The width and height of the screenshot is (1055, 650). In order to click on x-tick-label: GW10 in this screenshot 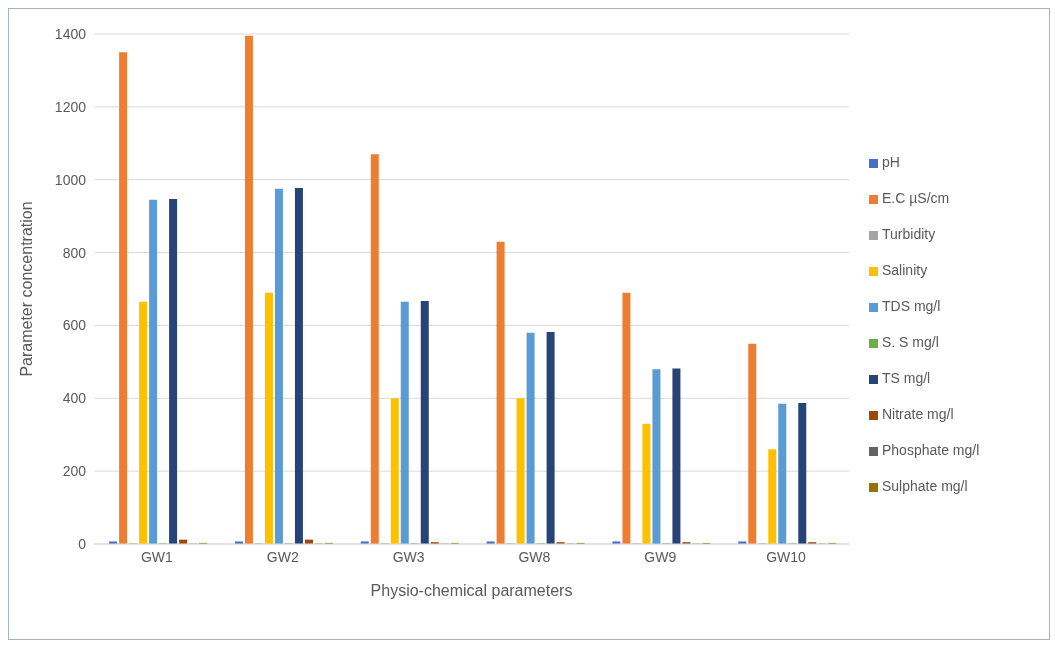, I will do `click(786, 556)`.